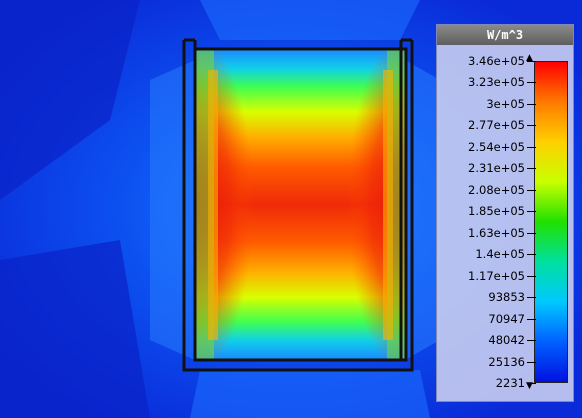  Describe the element at coordinates (496, 275) in the screenshot. I see `legend-tick-label: 1.17e+05` at that location.